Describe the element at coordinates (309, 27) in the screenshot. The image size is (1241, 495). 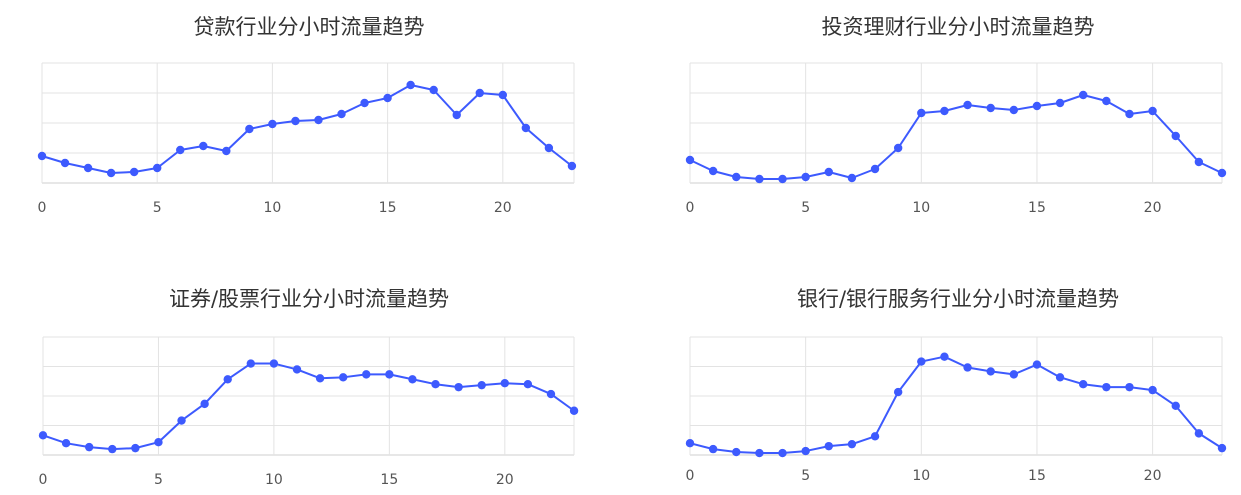
I see `chart-title: 贷款行业分小时流量趋势` at that location.